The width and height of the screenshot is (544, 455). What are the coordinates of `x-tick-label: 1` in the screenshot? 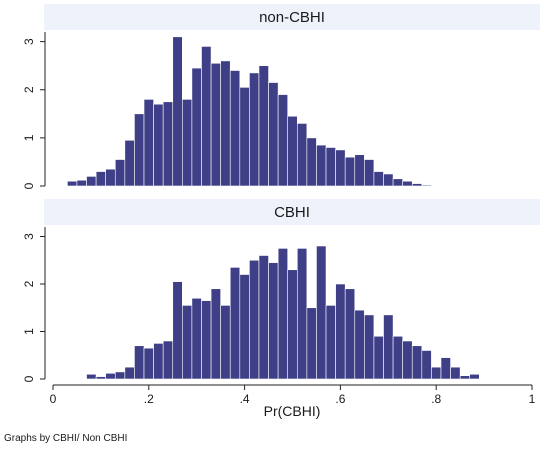 It's located at (532, 399).